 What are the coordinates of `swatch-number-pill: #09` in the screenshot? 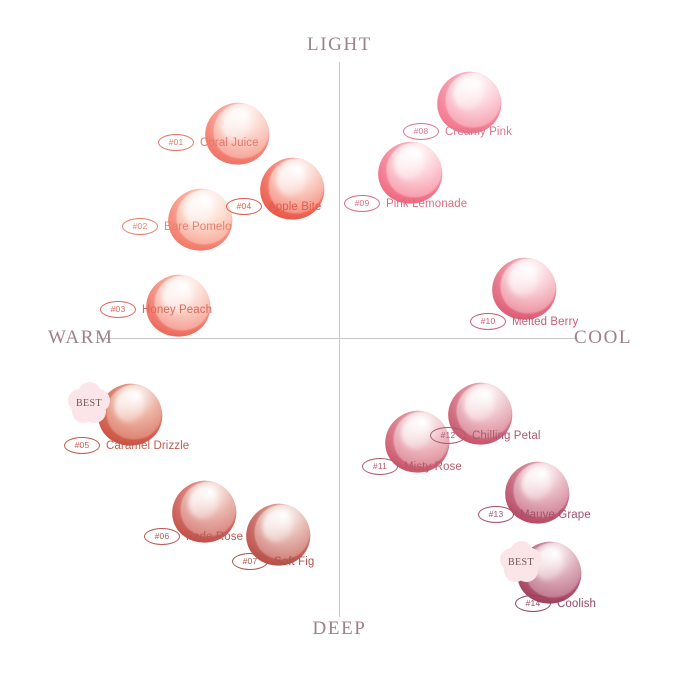 It's located at (362, 203).